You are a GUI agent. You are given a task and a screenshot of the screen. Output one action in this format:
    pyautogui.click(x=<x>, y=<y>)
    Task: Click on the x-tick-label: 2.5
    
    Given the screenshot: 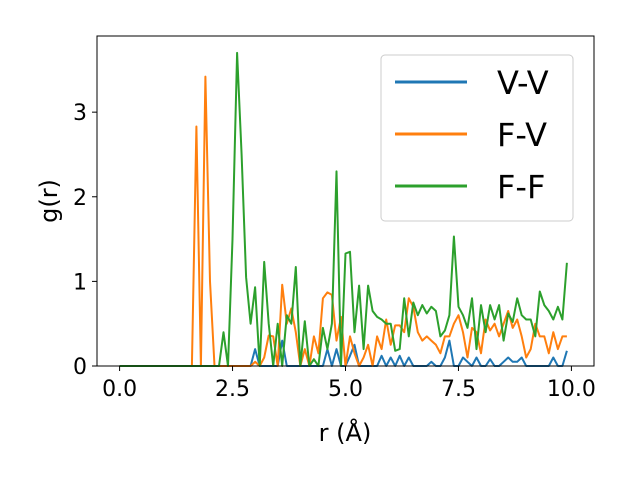 What is the action you would take?
    pyautogui.click(x=232, y=389)
    